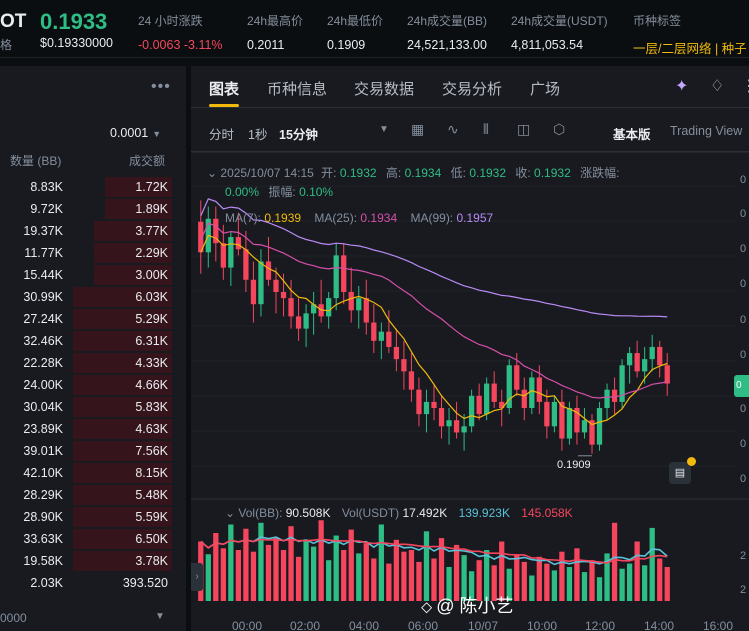  Describe the element at coordinates (682, 86) in the screenshot. I see `ai-sparkle-icon: ✦` at that location.